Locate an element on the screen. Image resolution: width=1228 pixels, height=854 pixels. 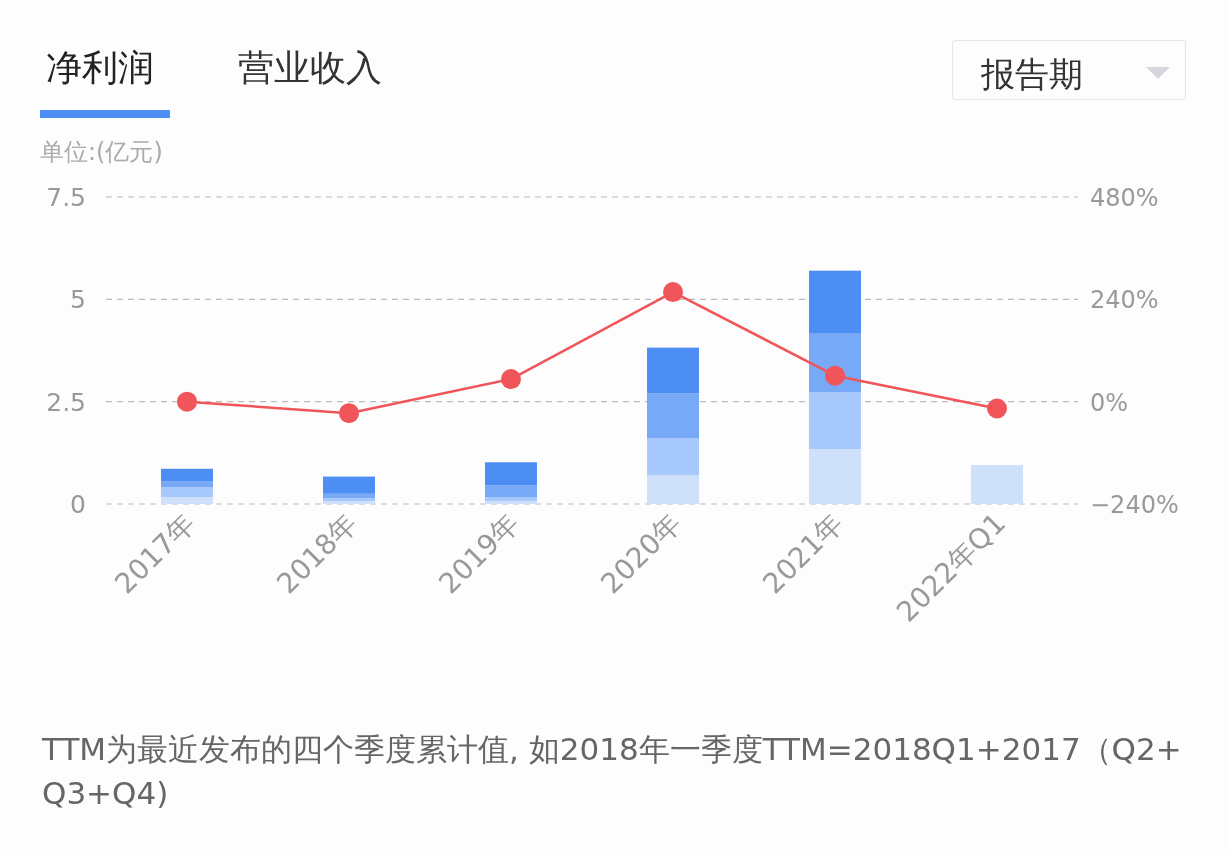
text: 报告期 is located at coordinates (1069, 70).